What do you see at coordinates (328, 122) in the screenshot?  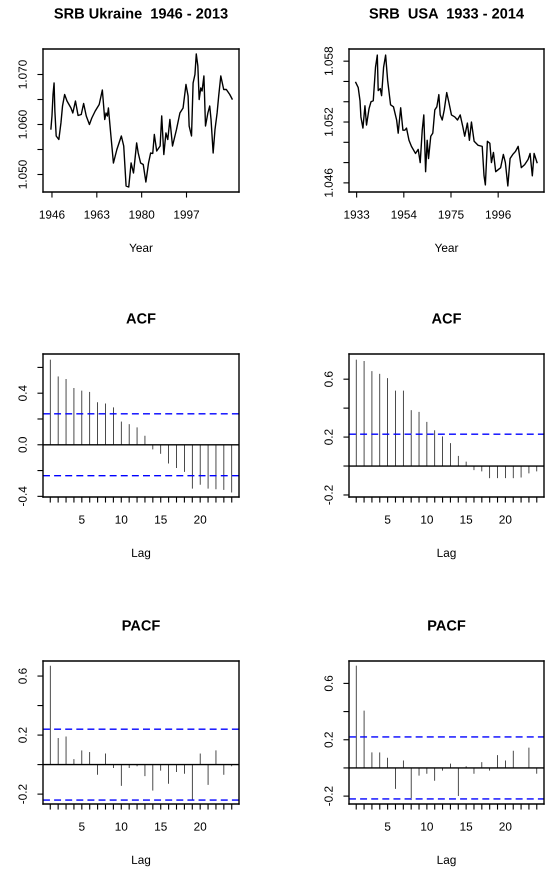 I see `y-tick-label: 1.052` at bounding box center [328, 122].